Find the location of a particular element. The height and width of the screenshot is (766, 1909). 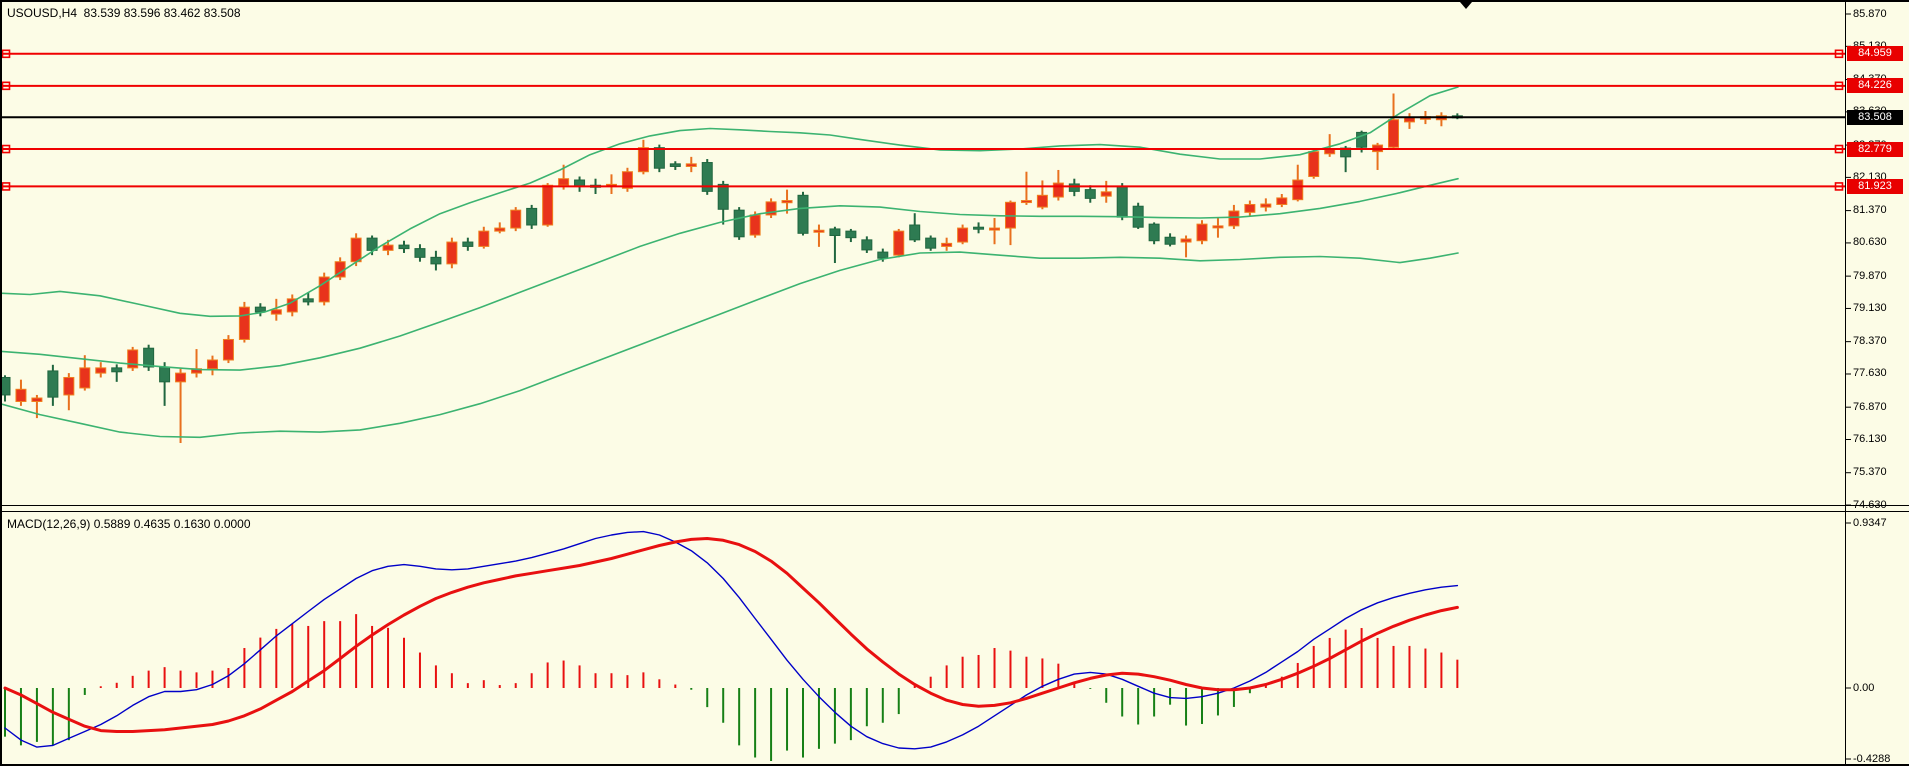

current-price-tag: 83.508 is located at coordinates (1875, 117).